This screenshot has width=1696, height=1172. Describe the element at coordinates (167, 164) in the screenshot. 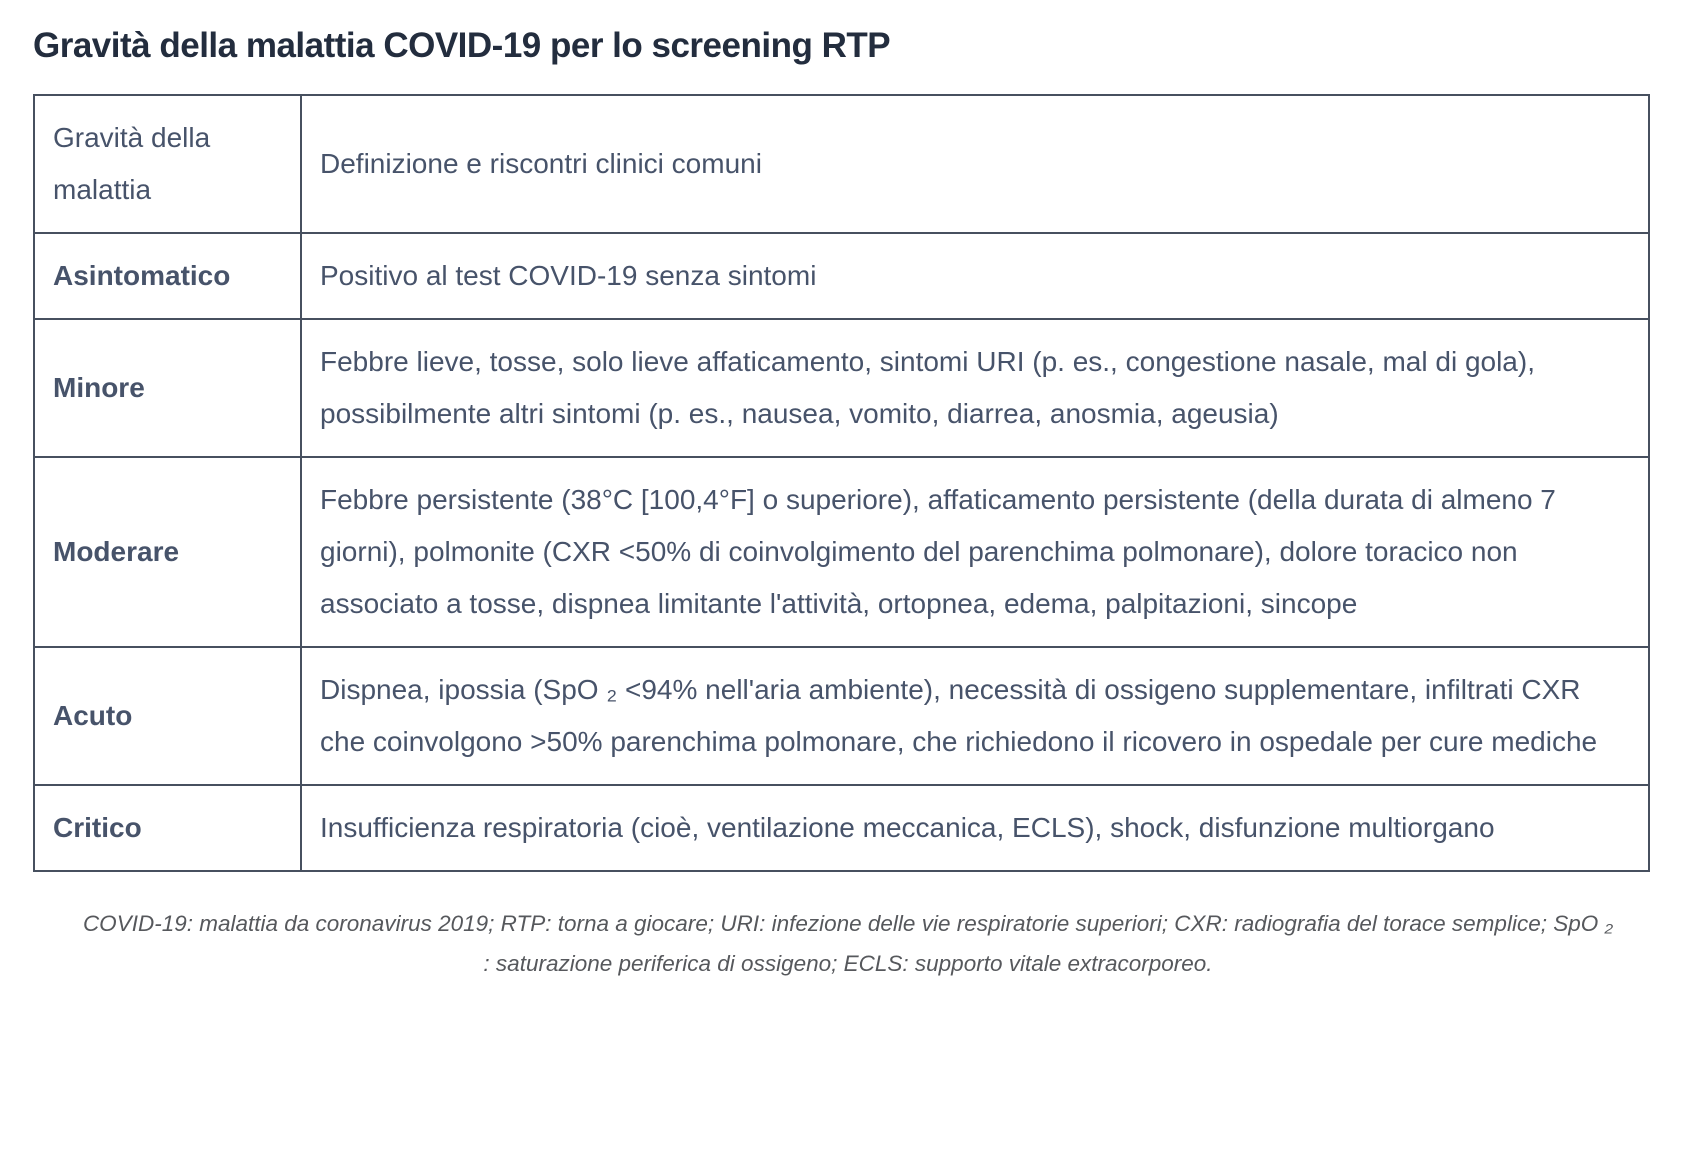

I see `header-severity-cell: Gravità della malattia` at that location.